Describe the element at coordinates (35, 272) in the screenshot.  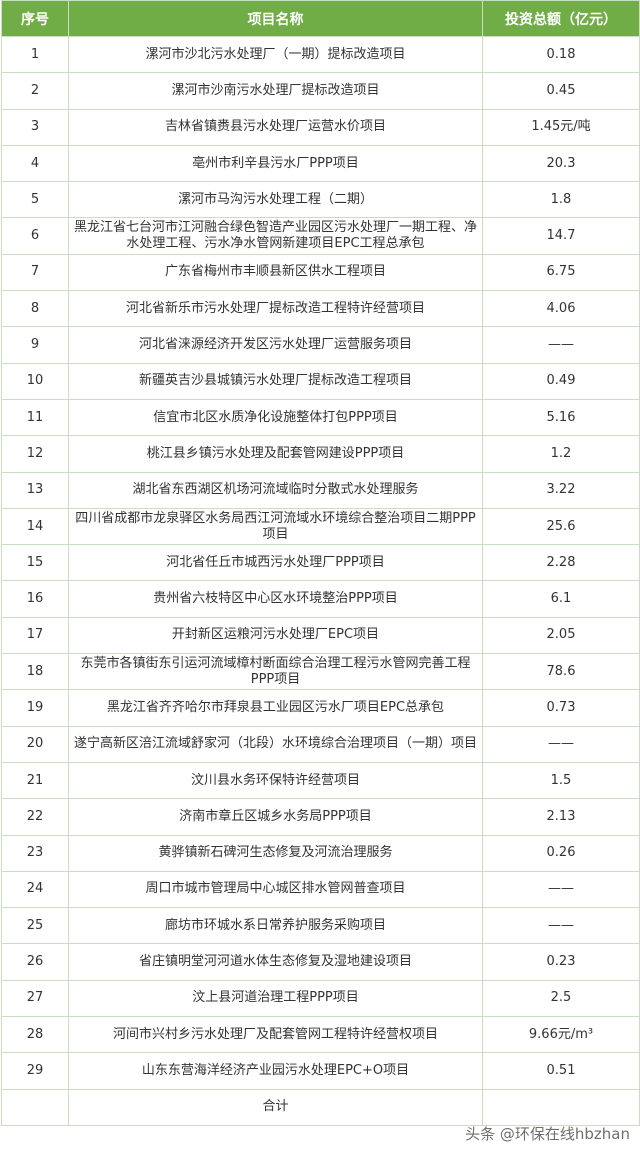
I see `row-index: 7` at that location.